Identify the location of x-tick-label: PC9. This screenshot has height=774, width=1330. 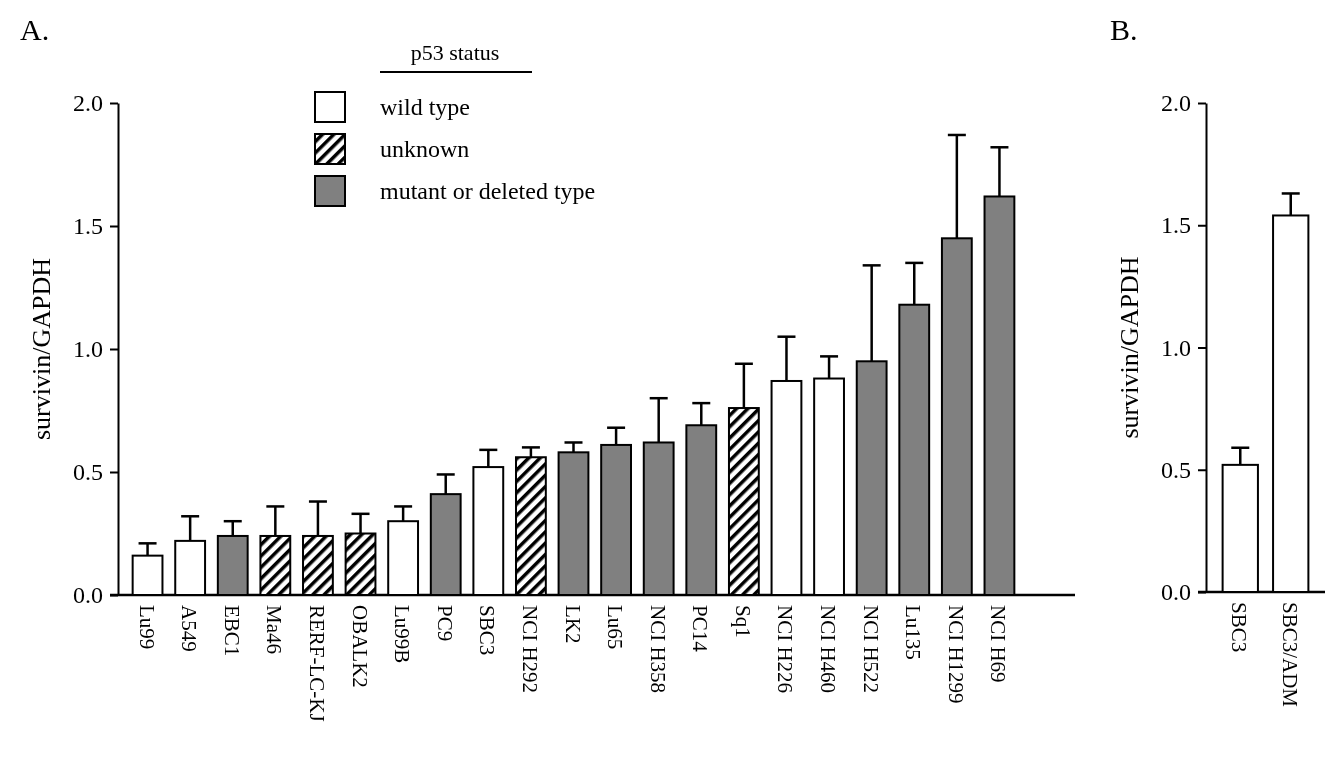
(444, 623).